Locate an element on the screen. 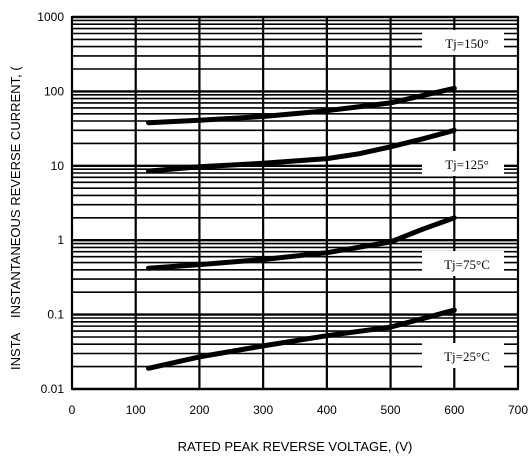 The width and height of the screenshot is (531, 464). y-axis-title-prefix: INSTA is located at coordinates (15, 351).